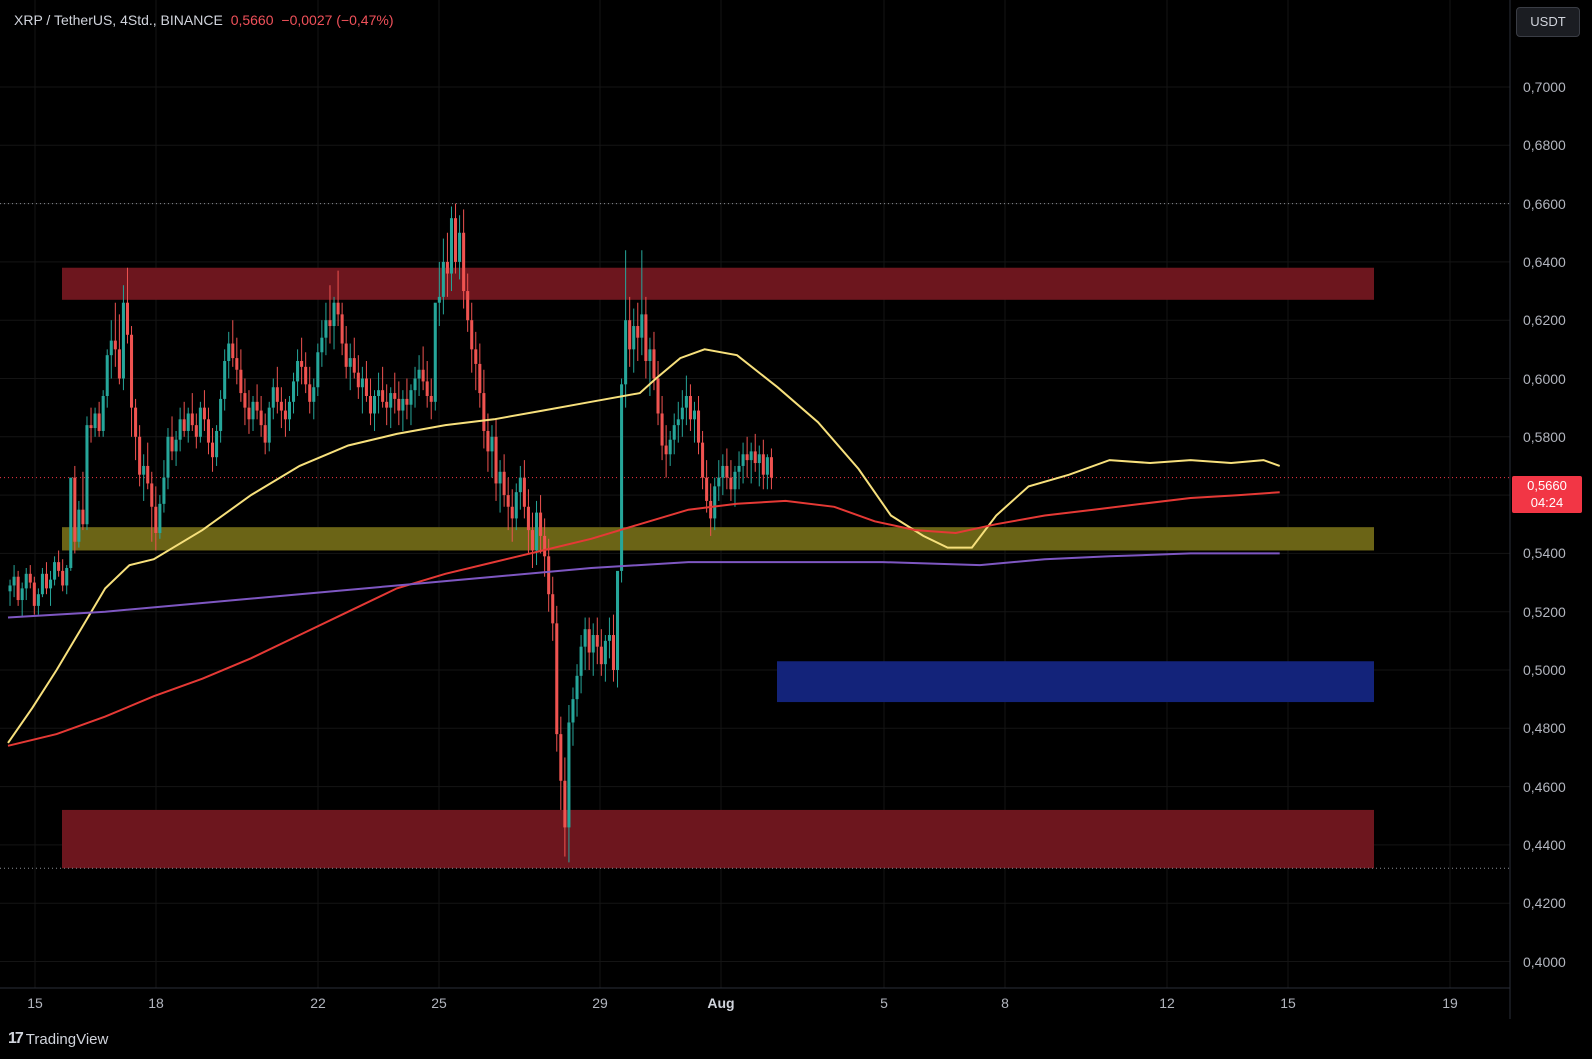  What do you see at coordinates (1544, 553) in the screenshot?
I see `price-tick-label: 0,5400` at bounding box center [1544, 553].